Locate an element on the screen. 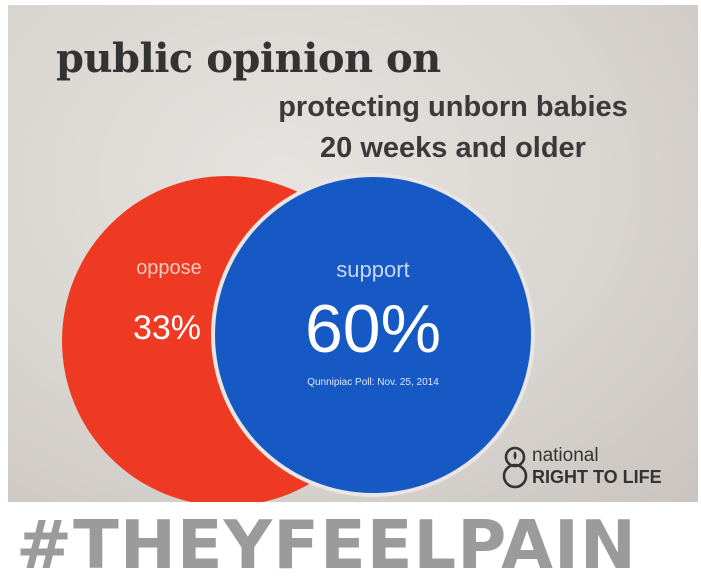  headline-subtitle-line1: protecting unborn babies is located at coordinates (453, 107).